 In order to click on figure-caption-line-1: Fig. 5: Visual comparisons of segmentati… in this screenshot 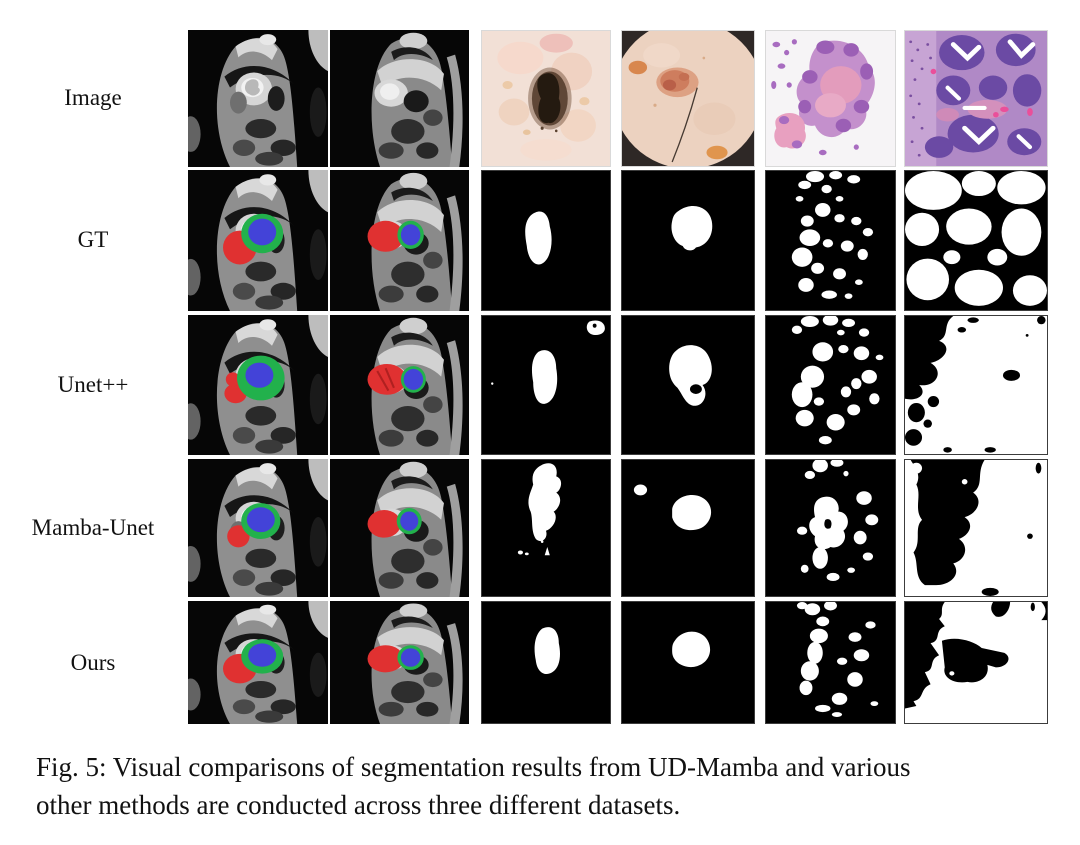, I will do `click(473, 767)`.